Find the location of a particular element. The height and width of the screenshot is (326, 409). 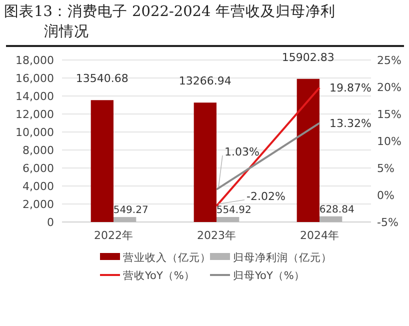

data-label: 15902.83 is located at coordinates (308, 57).